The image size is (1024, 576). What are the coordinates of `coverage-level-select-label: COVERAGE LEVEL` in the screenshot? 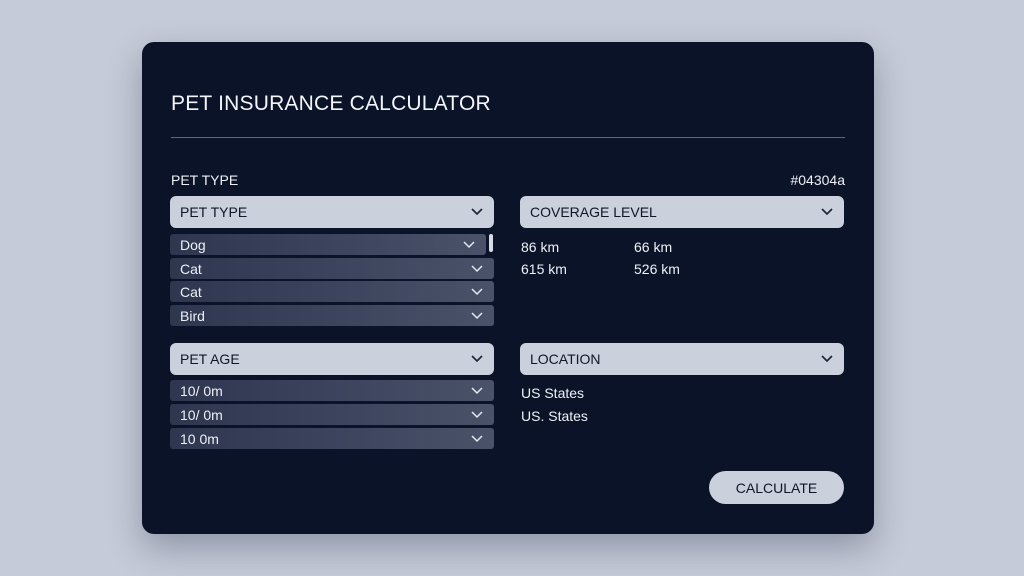 It's located at (593, 212).